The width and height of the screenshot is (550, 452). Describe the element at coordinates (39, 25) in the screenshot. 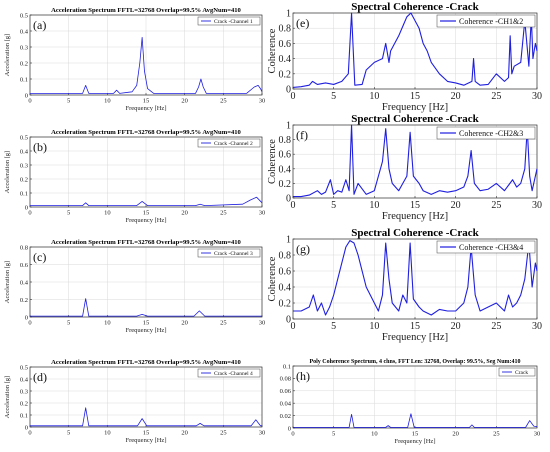

I see `panel-label: (a)` at that location.